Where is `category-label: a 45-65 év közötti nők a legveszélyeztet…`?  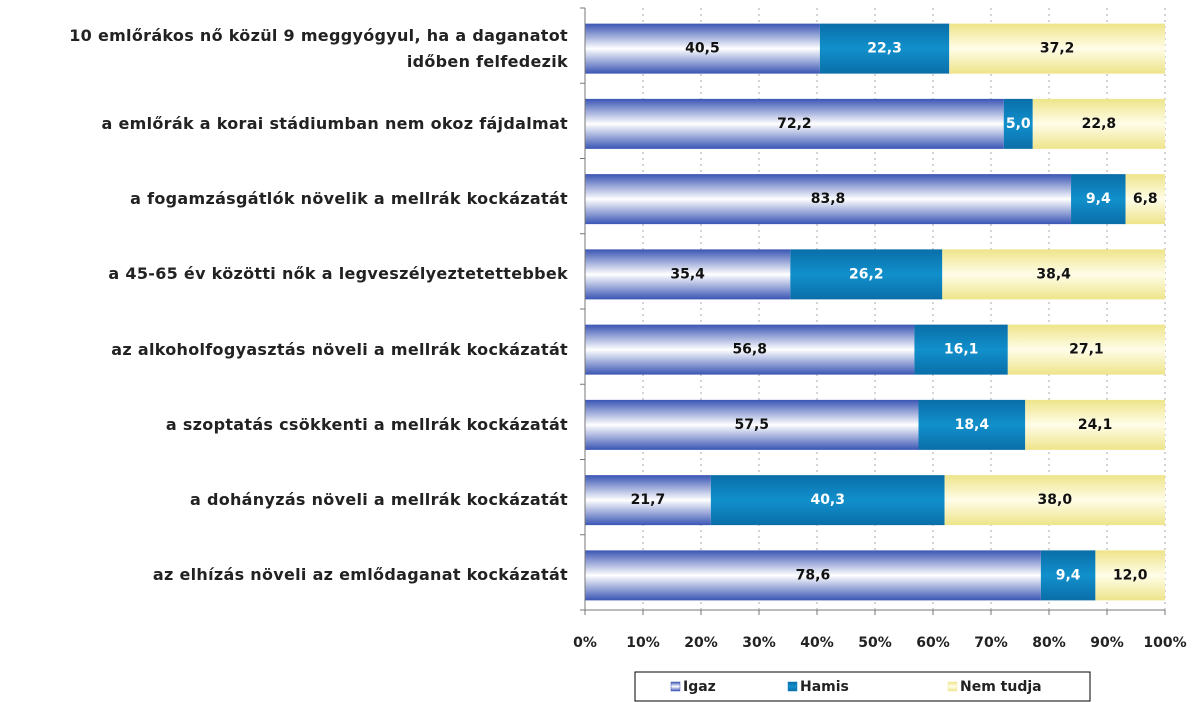 category-label: a 45-65 év közötti nők a legveszélyeztet… is located at coordinates (338, 274).